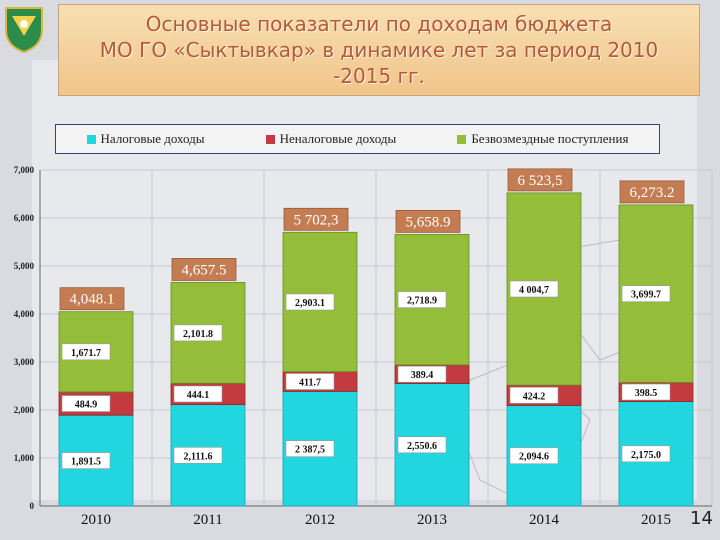 This screenshot has width=720, height=540. What do you see at coordinates (320, 520) in the screenshot?
I see `x-tick-label: 2012` at bounding box center [320, 520].